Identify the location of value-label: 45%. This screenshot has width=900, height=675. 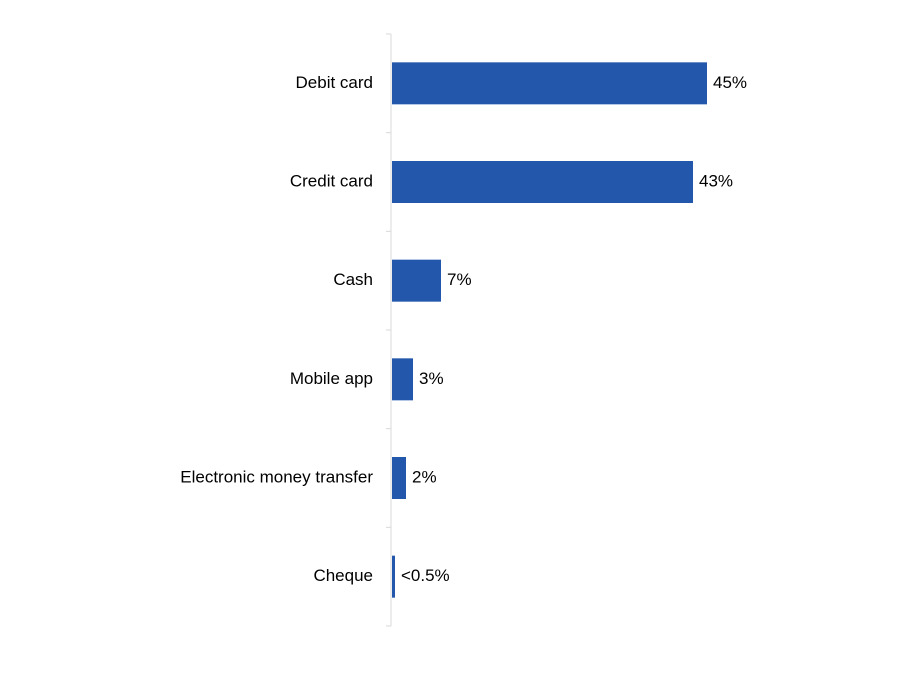
(730, 82).